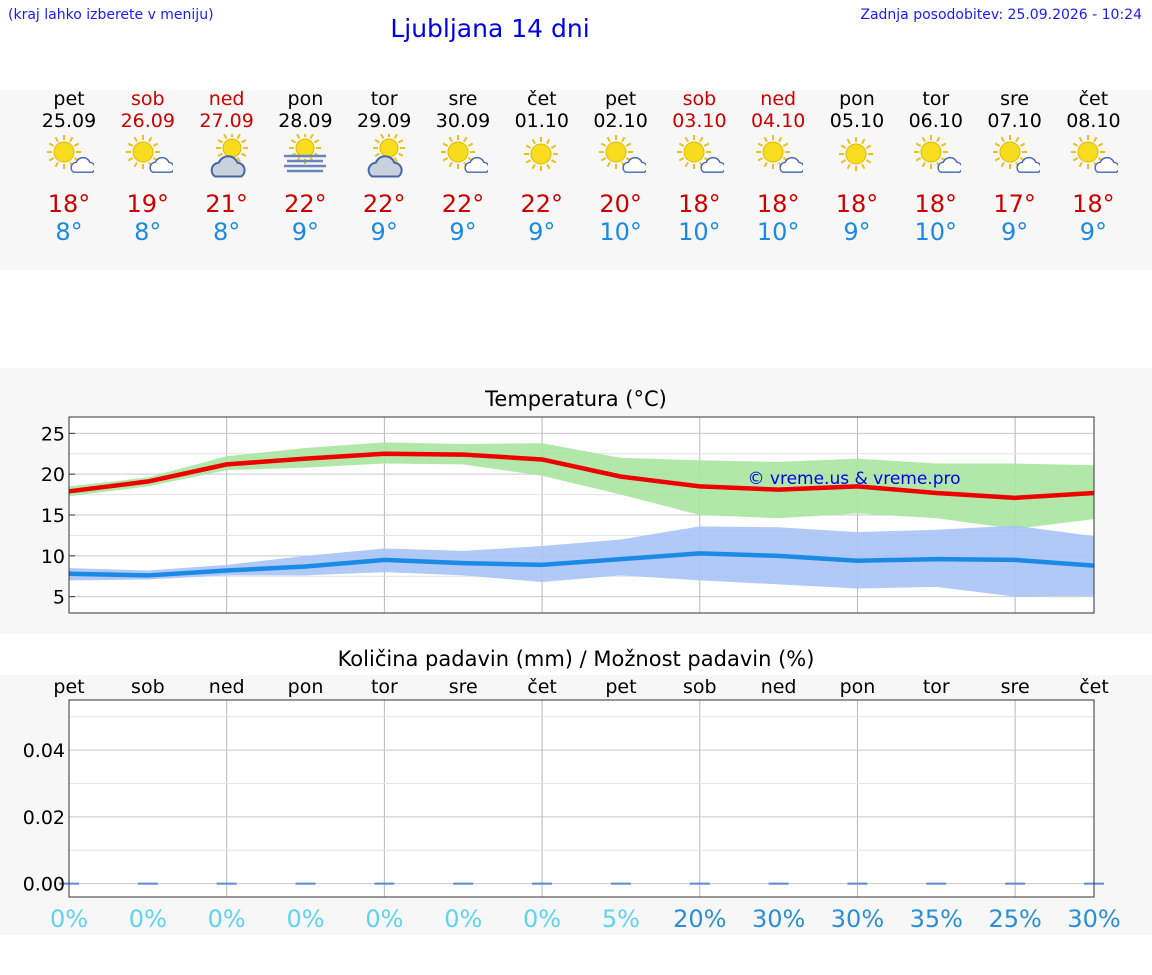 The image size is (1152, 975). I want to click on cloud-sun-weather-icon, so click(227, 158).